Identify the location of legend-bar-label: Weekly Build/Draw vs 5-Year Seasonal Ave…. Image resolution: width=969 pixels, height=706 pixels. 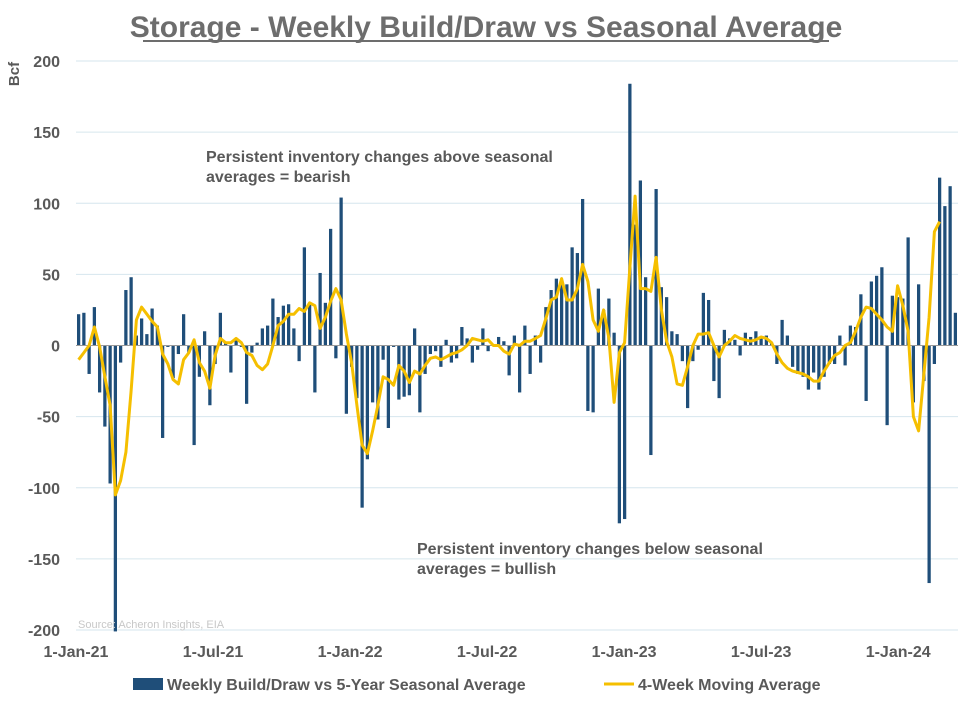
(346, 685).